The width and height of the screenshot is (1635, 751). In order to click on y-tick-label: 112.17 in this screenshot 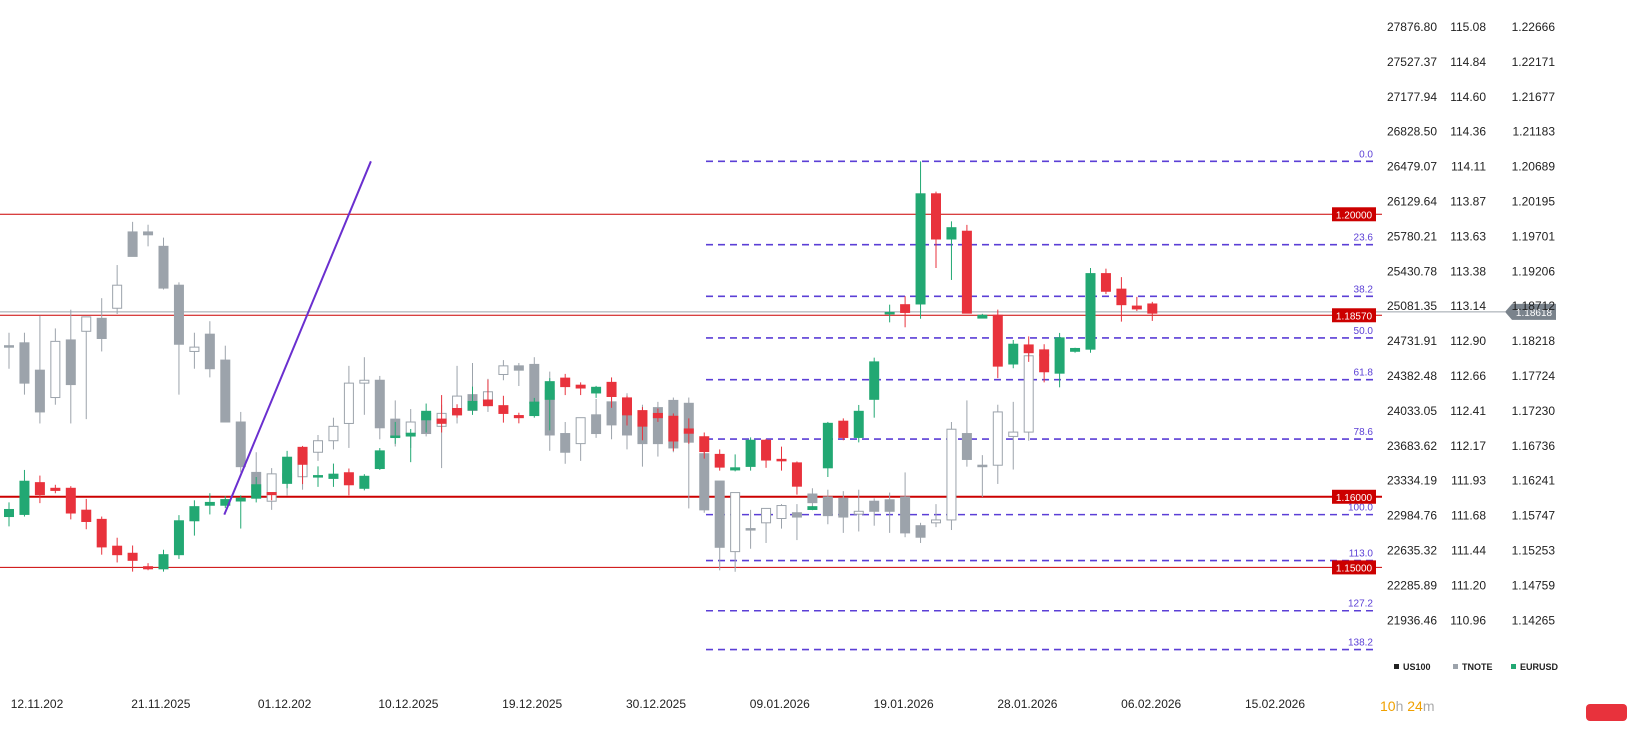, I will do `click(1468, 446)`.